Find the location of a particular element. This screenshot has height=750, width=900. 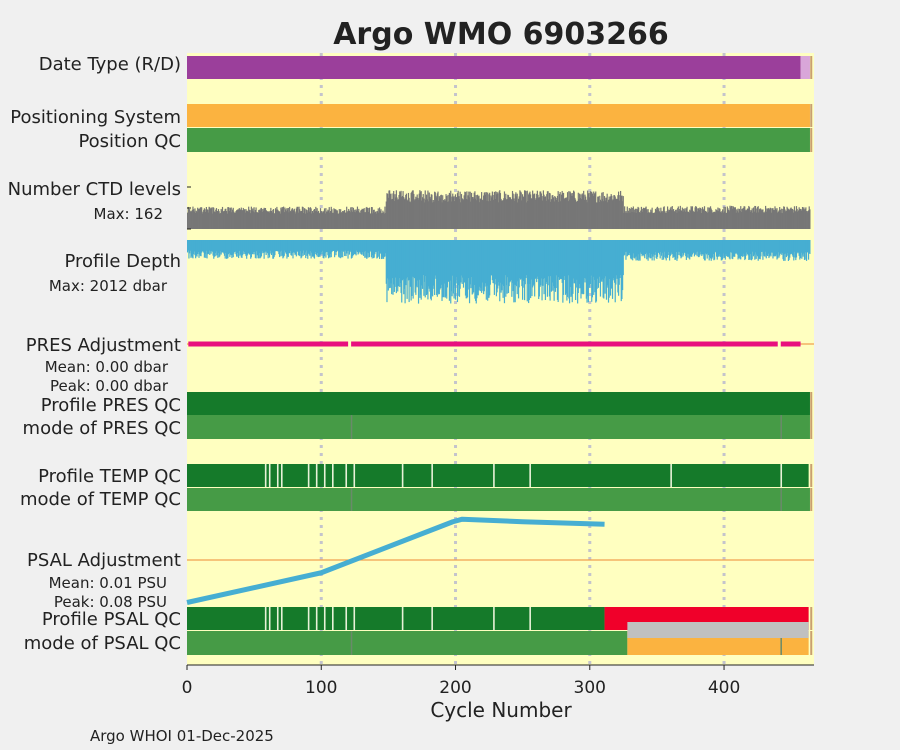

row-label-psal-adjustment: PSAL Adjustment is located at coordinates (104, 560).